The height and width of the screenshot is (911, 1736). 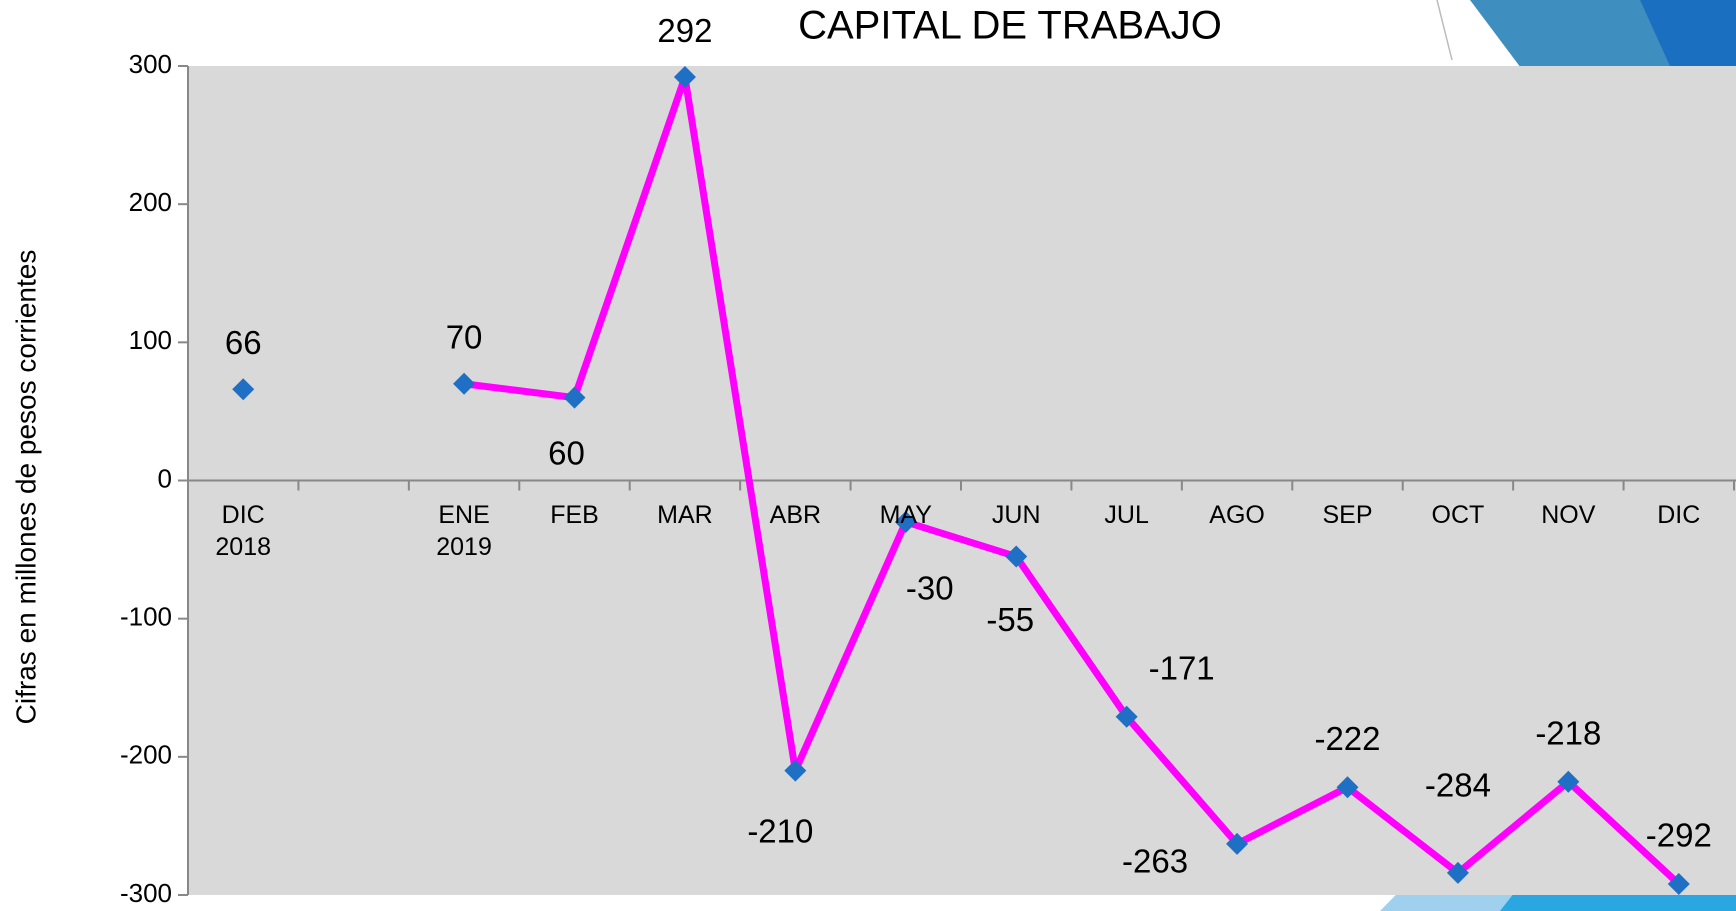 What do you see at coordinates (684, 30) in the screenshot?
I see `data-label: 292` at bounding box center [684, 30].